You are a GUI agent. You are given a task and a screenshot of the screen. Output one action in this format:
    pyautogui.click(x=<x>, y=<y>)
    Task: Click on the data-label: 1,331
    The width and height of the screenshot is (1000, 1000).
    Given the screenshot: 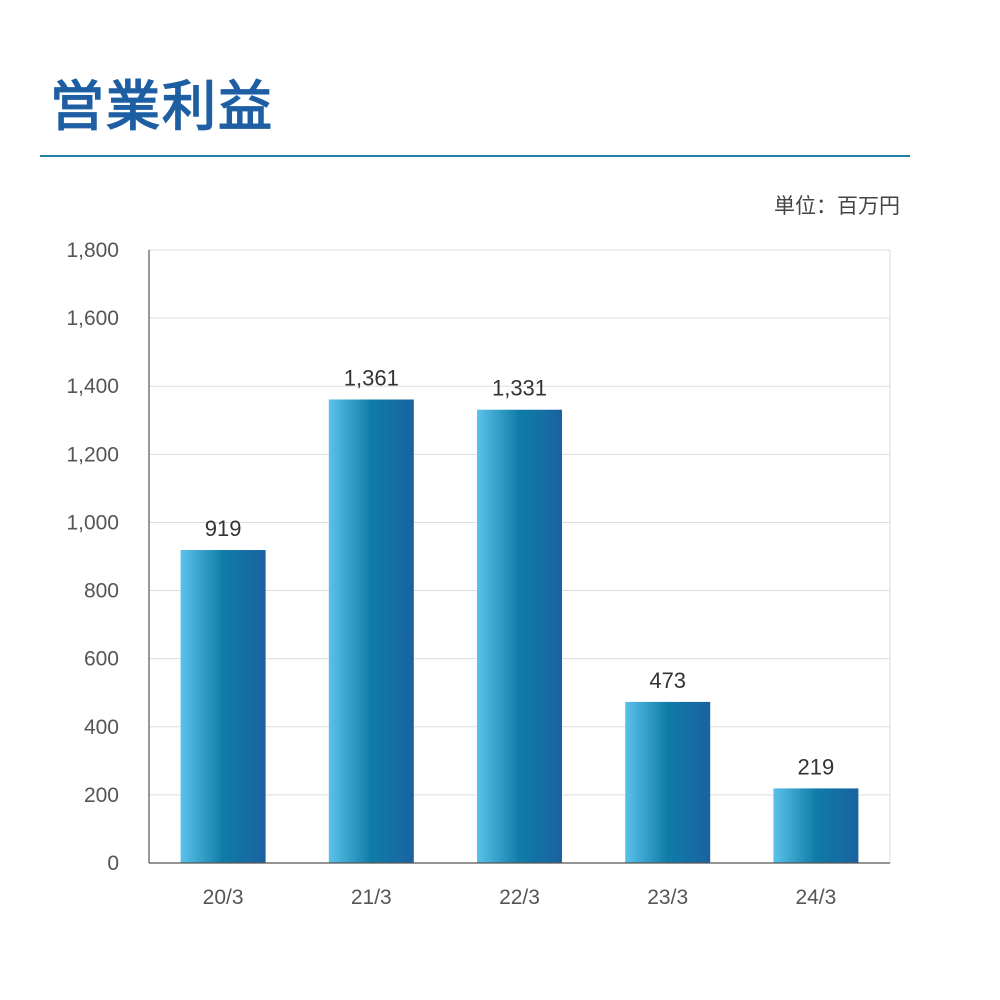 What is the action you would take?
    pyautogui.click(x=519, y=388)
    